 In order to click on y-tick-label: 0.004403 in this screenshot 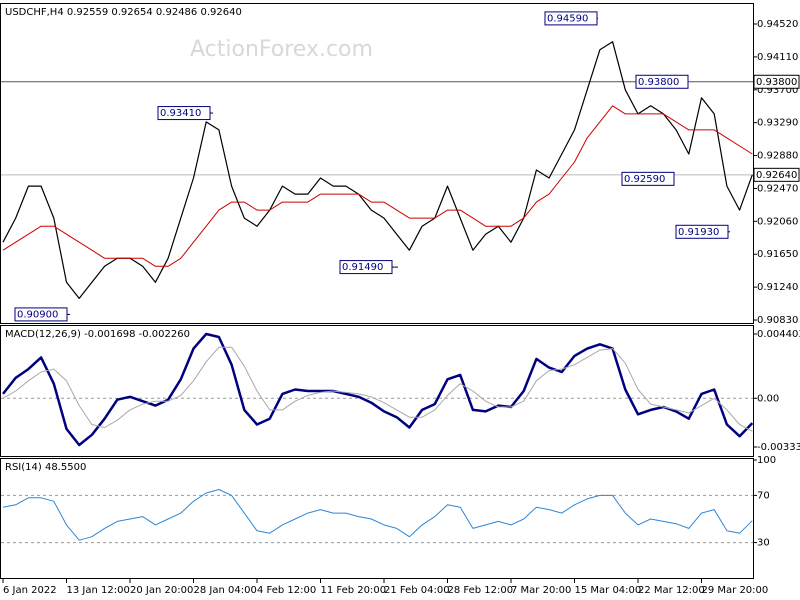, I will do `click(778, 334)`.